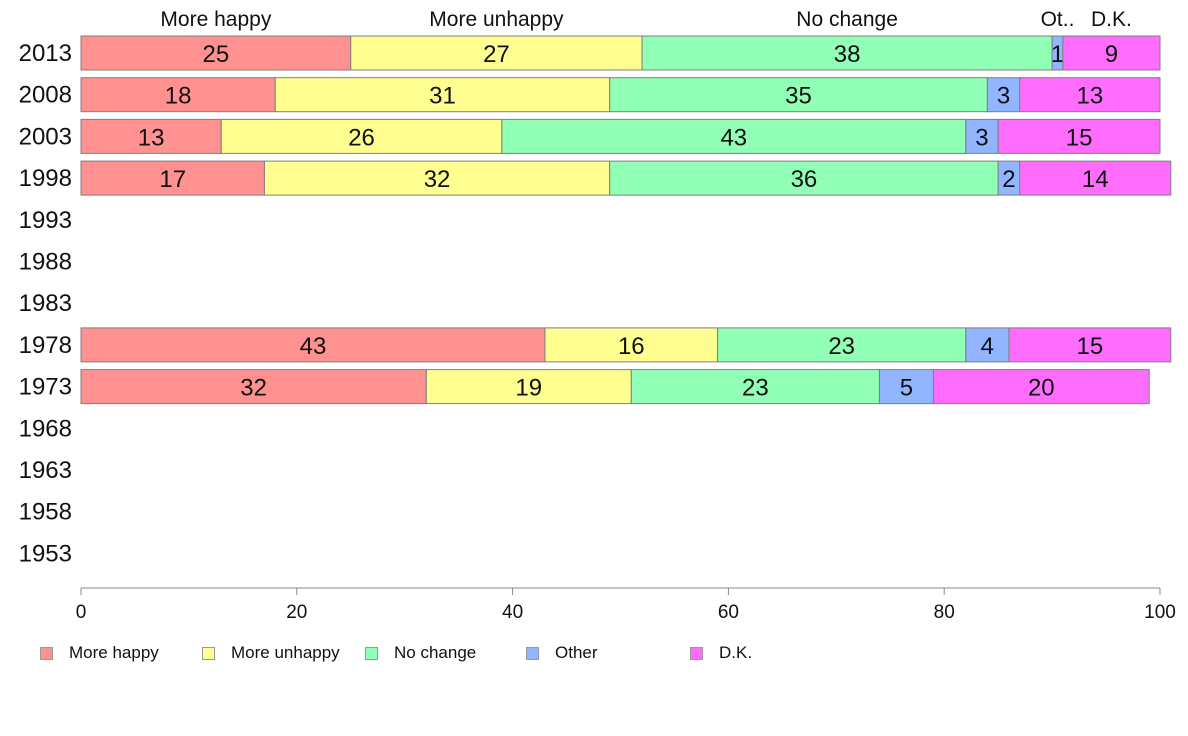 This screenshot has width=1188, height=736. What do you see at coordinates (45, 303) in the screenshot?
I see `year-label: 1983` at bounding box center [45, 303].